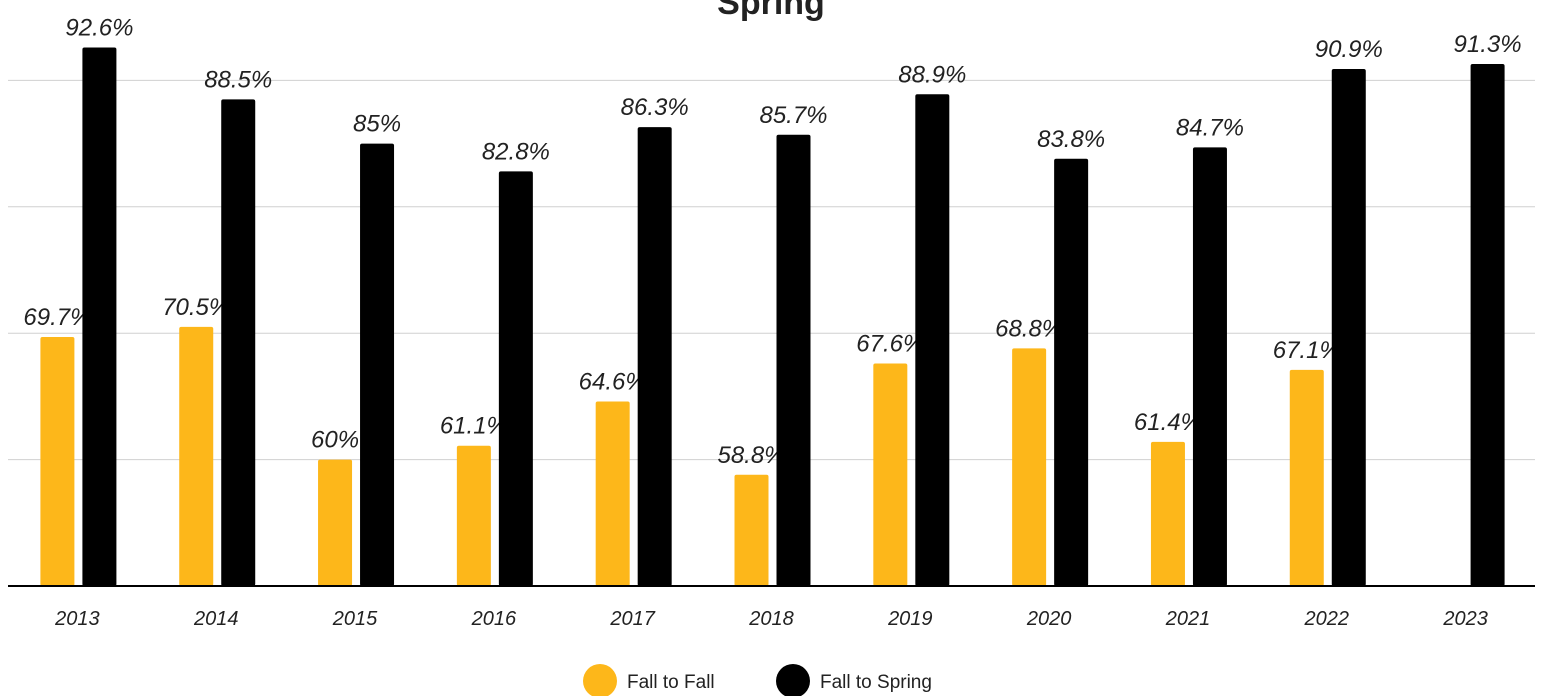 The width and height of the screenshot is (1543, 696). What do you see at coordinates (335, 440) in the screenshot?
I see `value-label: 60%` at bounding box center [335, 440].